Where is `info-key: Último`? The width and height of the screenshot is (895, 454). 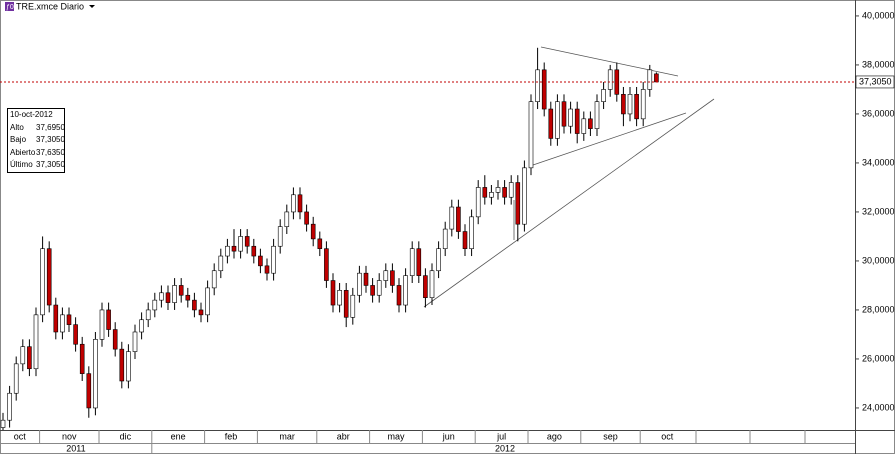
info-key: Último is located at coordinates (21, 165).